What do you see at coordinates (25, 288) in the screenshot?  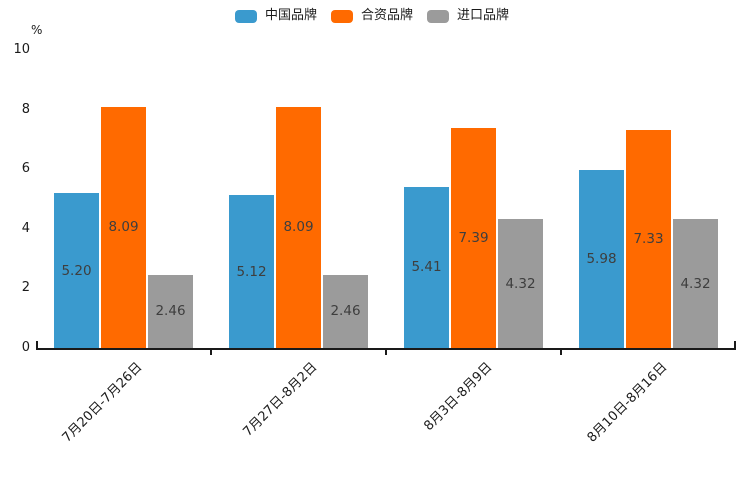 I see `y-tick-label: 2` at bounding box center [25, 288].